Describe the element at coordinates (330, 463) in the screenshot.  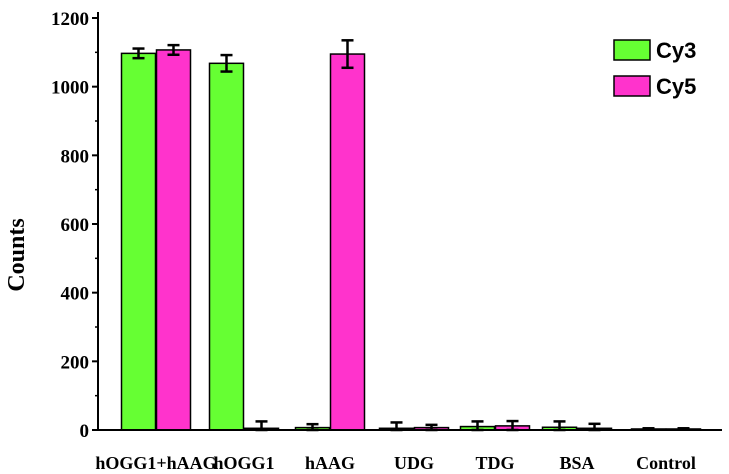
I see `x-tick-label: hAAG` at that location.